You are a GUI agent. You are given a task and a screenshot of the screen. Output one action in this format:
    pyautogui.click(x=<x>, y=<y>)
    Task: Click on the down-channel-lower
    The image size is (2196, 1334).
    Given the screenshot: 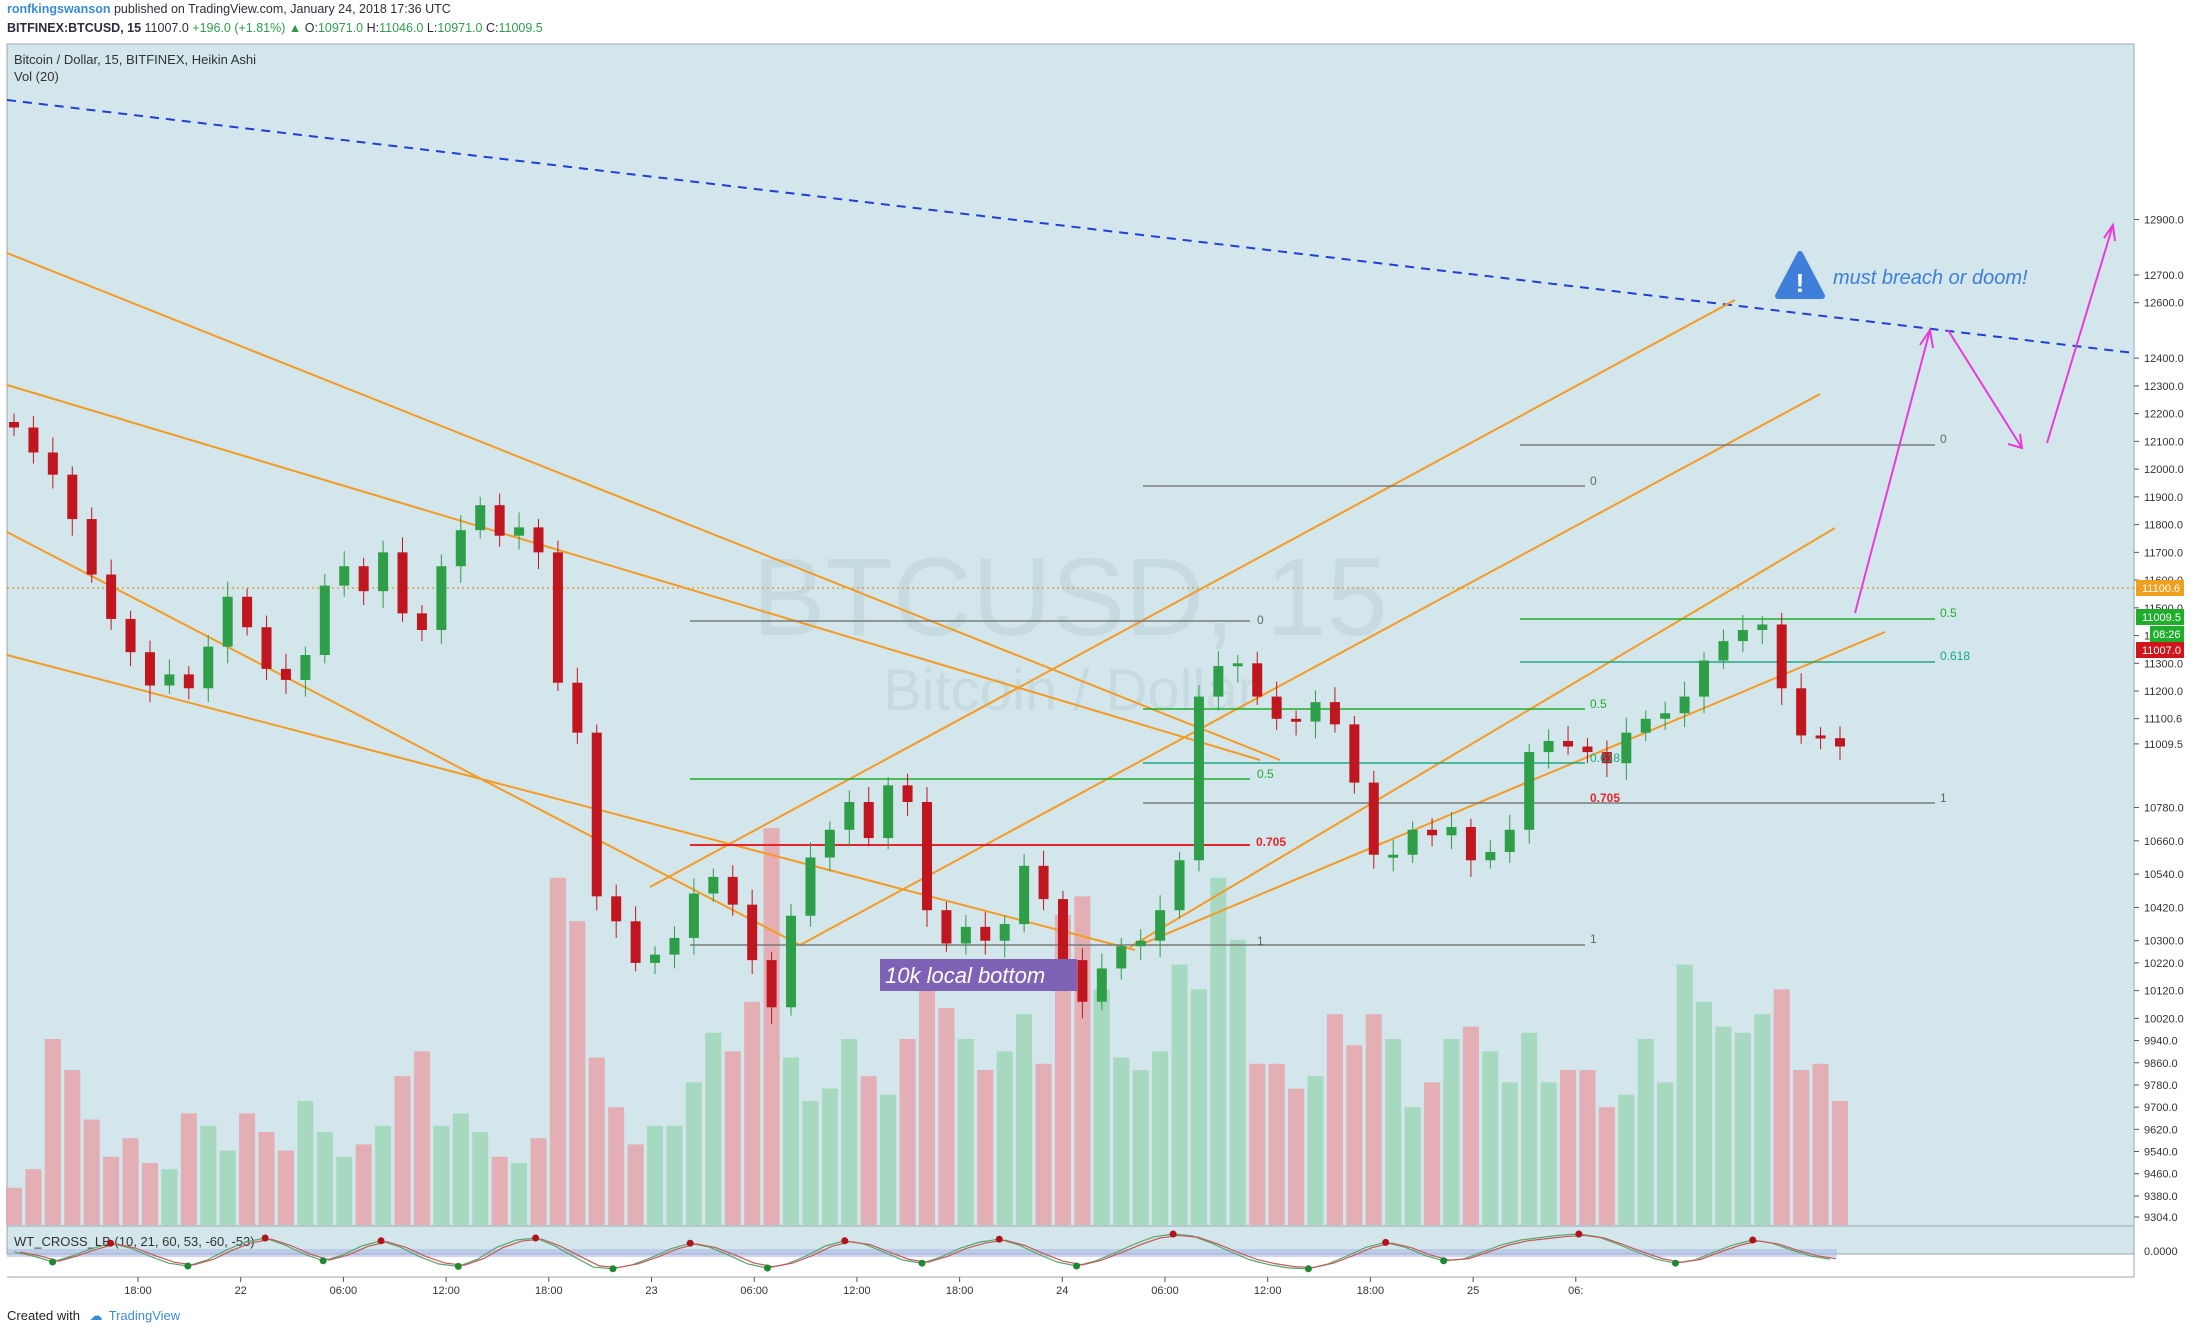 What is the action you would take?
    pyautogui.click(x=403, y=738)
    